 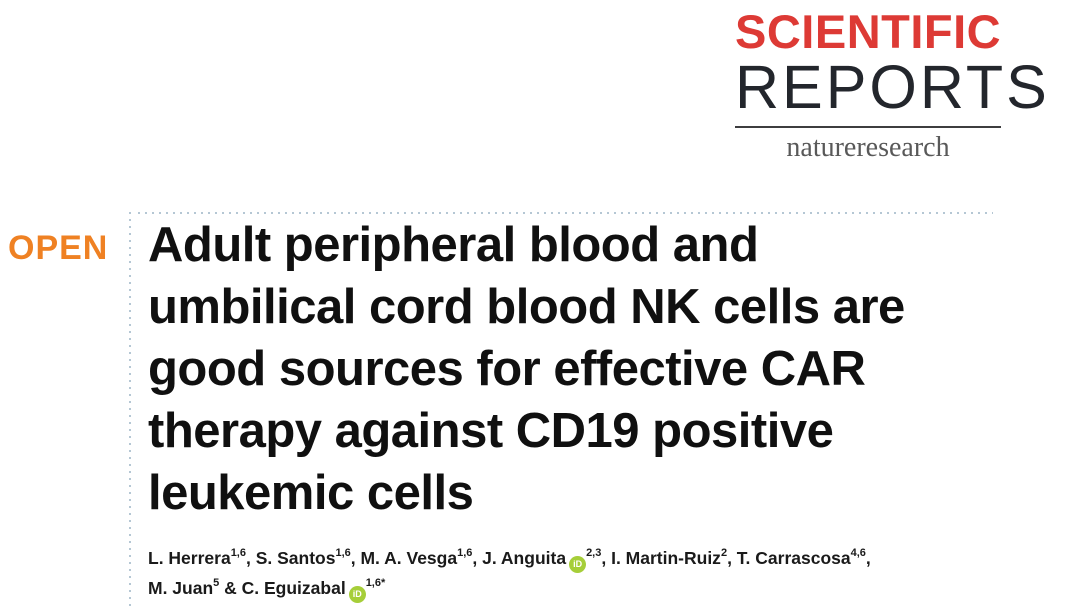 What do you see at coordinates (216, 583) in the screenshot?
I see `affiliation-superscript: 5` at bounding box center [216, 583].